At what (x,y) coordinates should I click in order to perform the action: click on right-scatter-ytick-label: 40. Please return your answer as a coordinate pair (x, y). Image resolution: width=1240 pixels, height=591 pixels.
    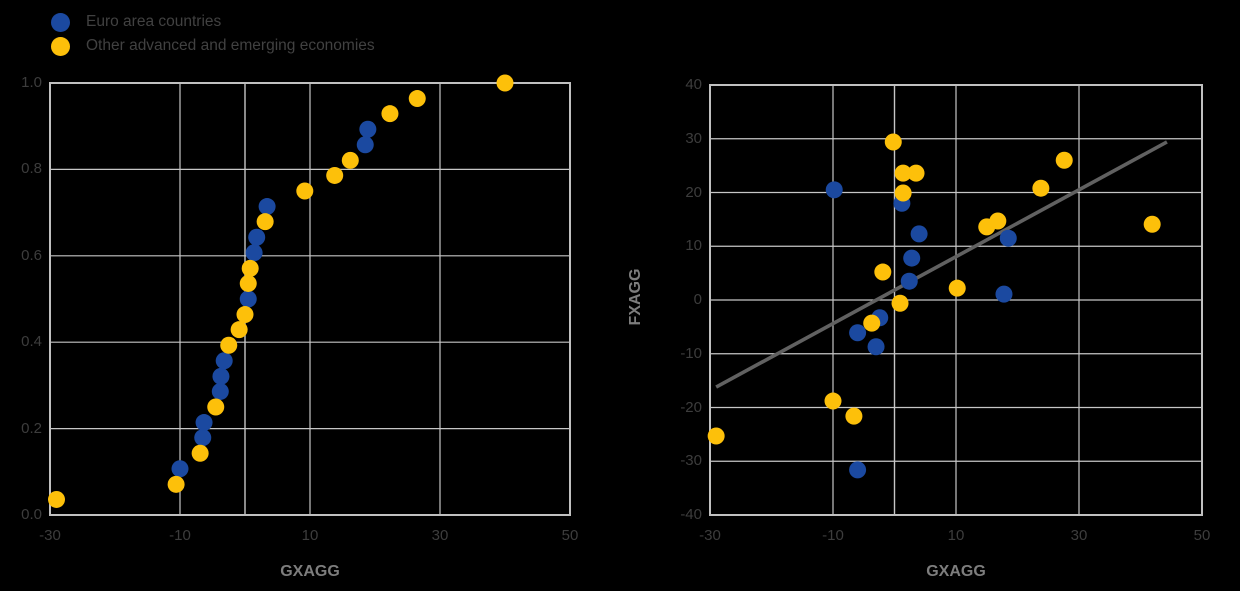
    Looking at the image, I should click on (693, 84).